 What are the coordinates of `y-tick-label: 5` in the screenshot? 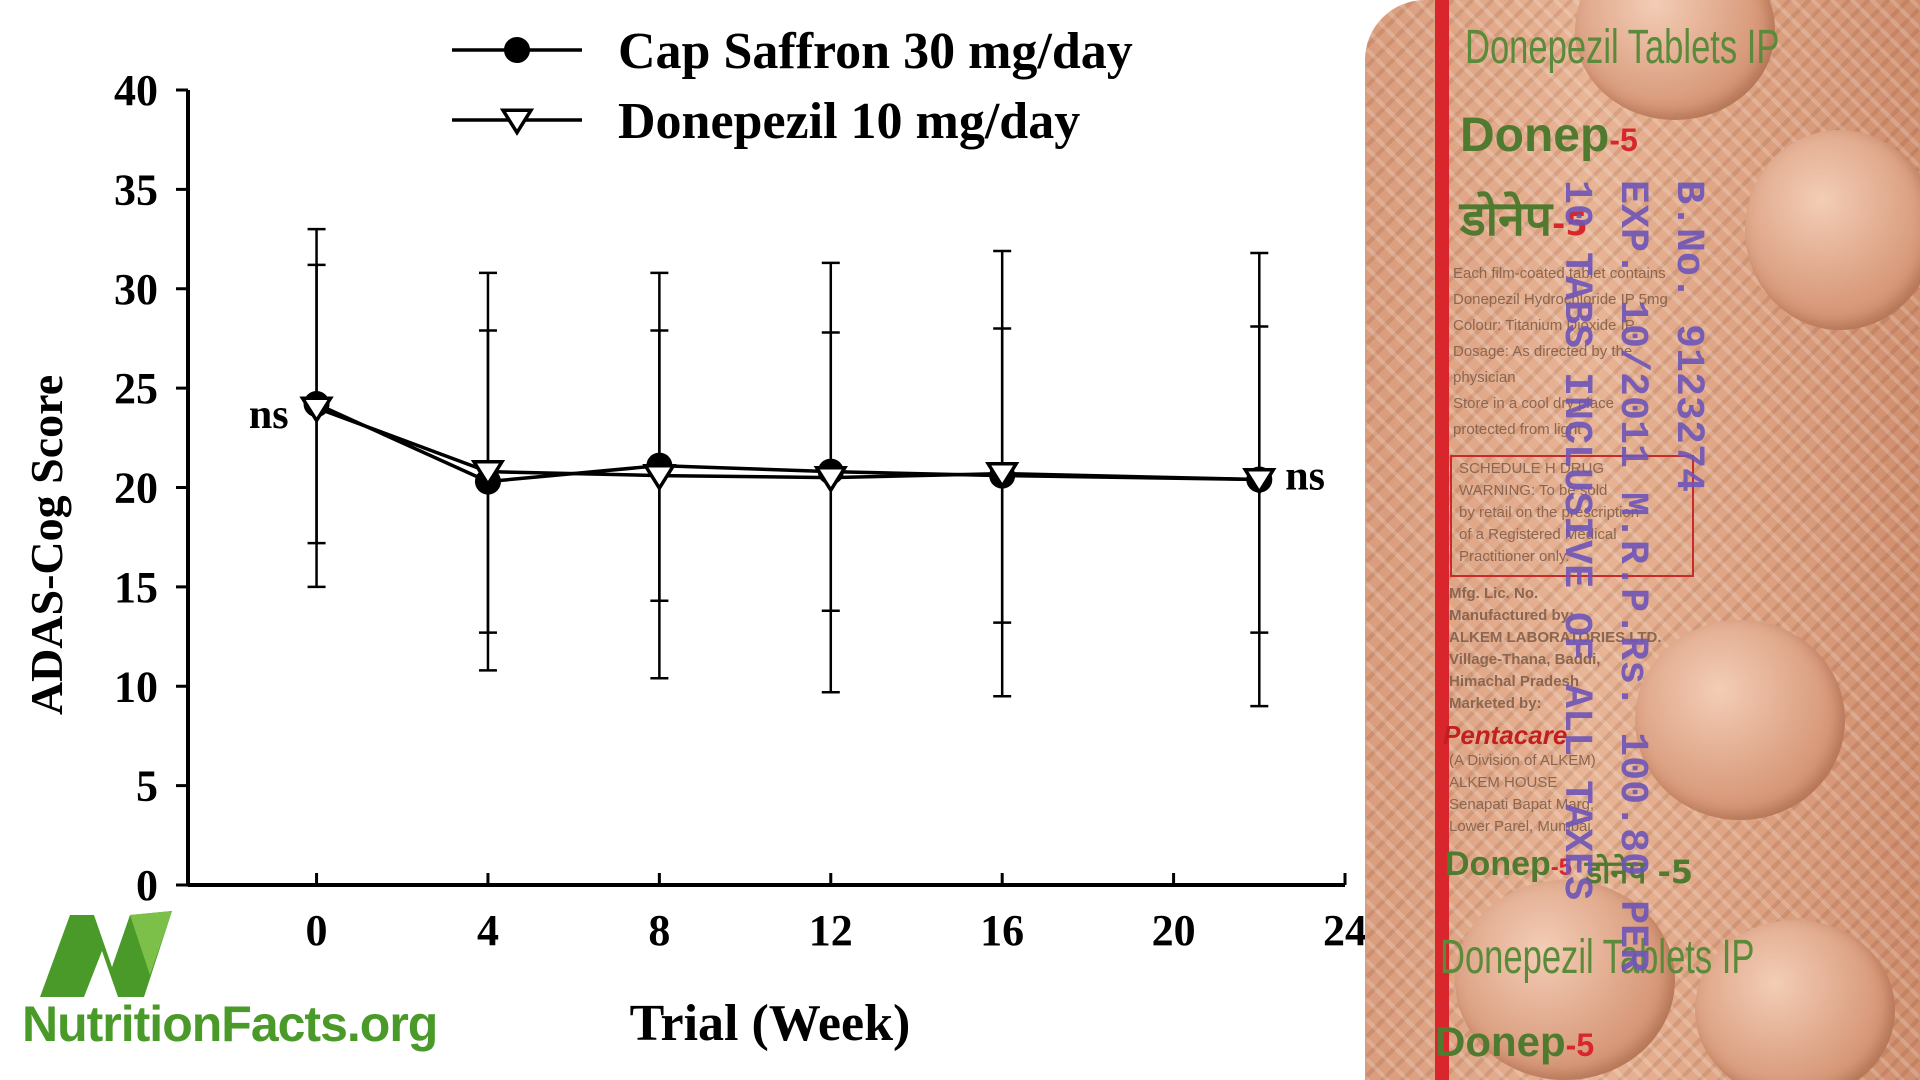 It's located at (147, 786).